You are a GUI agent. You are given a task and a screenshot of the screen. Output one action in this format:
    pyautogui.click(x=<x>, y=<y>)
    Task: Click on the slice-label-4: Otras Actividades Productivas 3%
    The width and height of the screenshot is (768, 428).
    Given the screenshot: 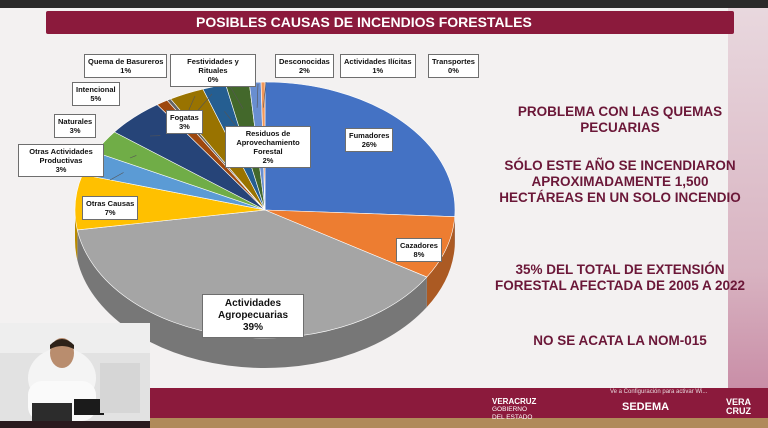 What is the action you would take?
    pyautogui.click(x=61, y=160)
    